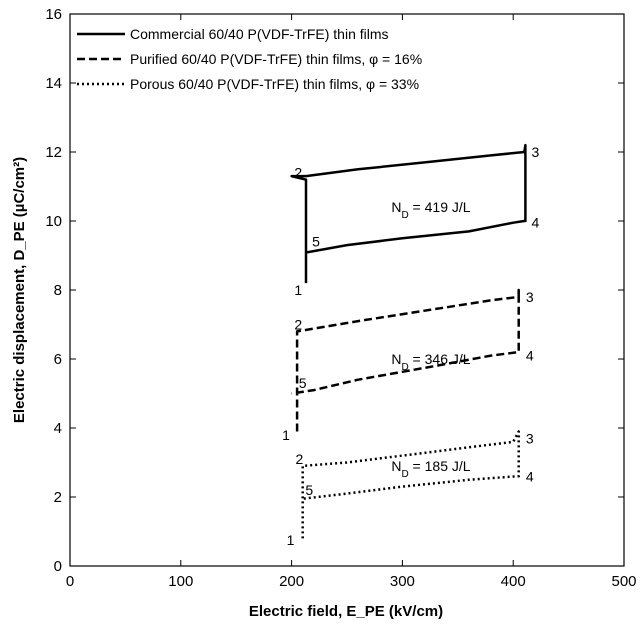 The height and width of the screenshot is (628, 640). Describe the element at coordinates (53, 83) in the screenshot. I see `y-tick-label: 14` at that location.